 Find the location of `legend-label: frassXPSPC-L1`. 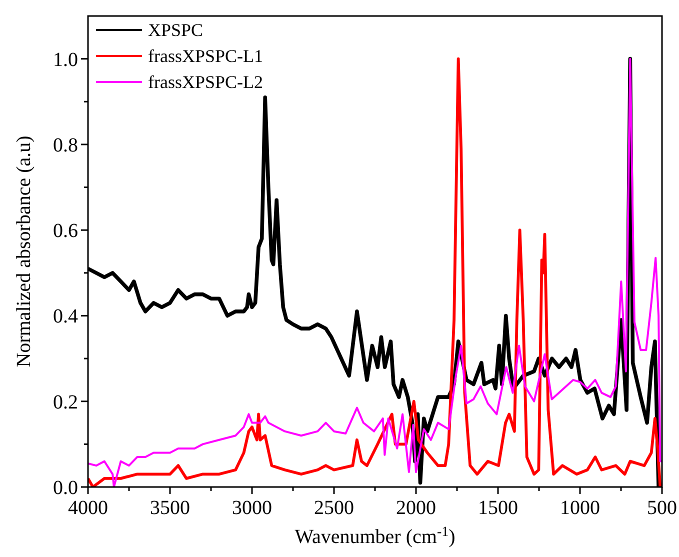

legend-label: frassXPSPC-L1 is located at coordinates (206, 56).